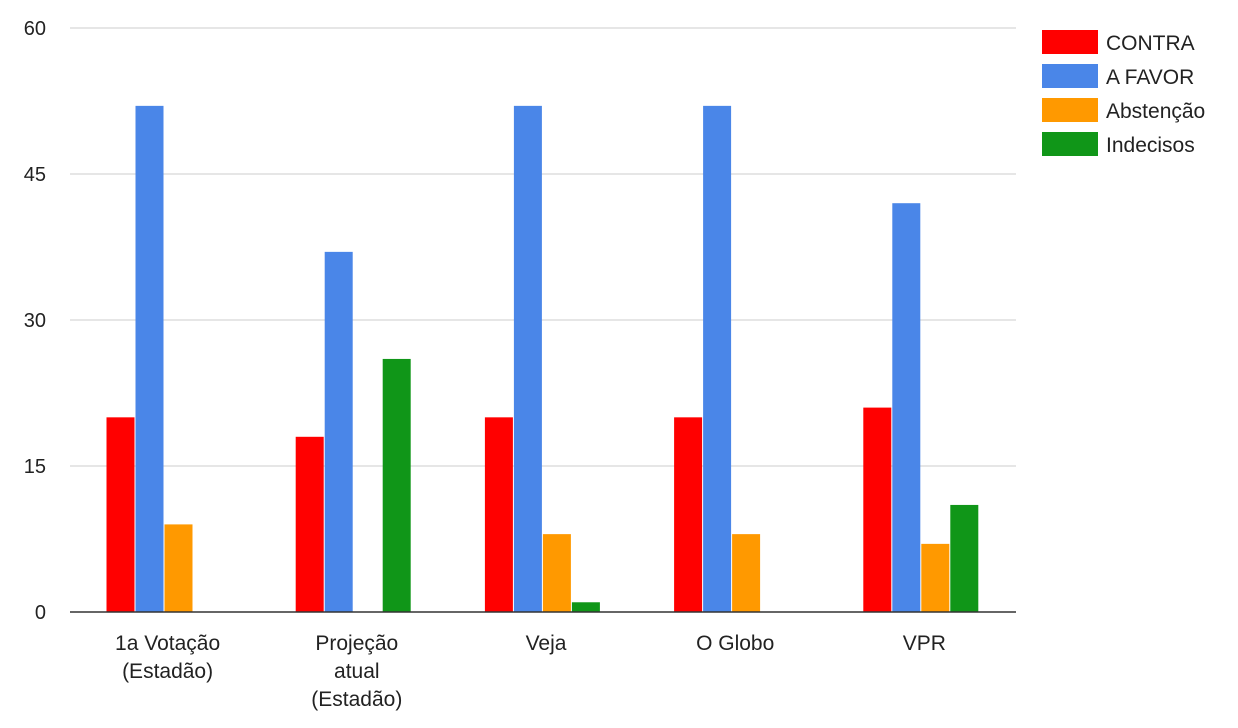  What do you see at coordinates (35, 29) in the screenshot?
I see `y-tick-label: 60` at bounding box center [35, 29].